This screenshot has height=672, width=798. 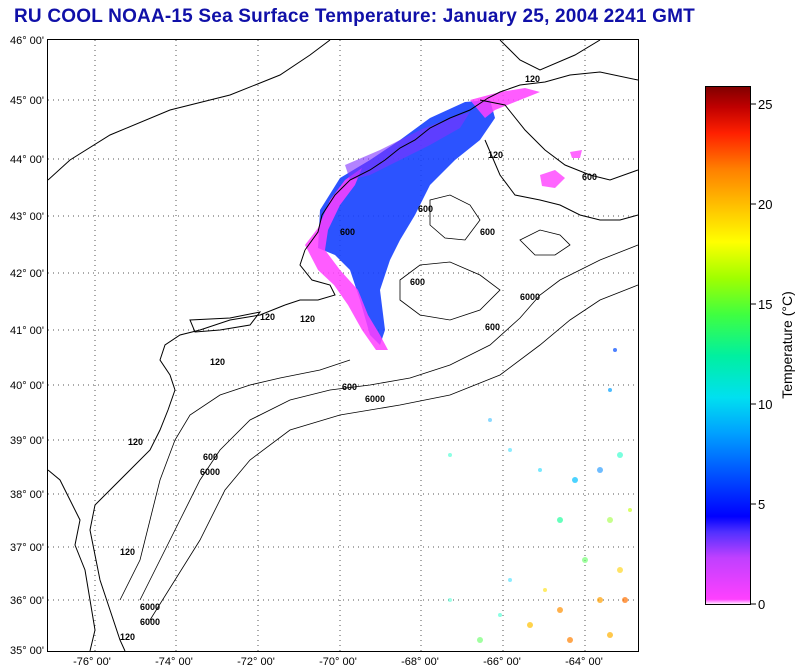 What do you see at coordinates (420, 662) in the screenshot?
I see `lon-label: -68° 00'` at bounding box center [420, 662].